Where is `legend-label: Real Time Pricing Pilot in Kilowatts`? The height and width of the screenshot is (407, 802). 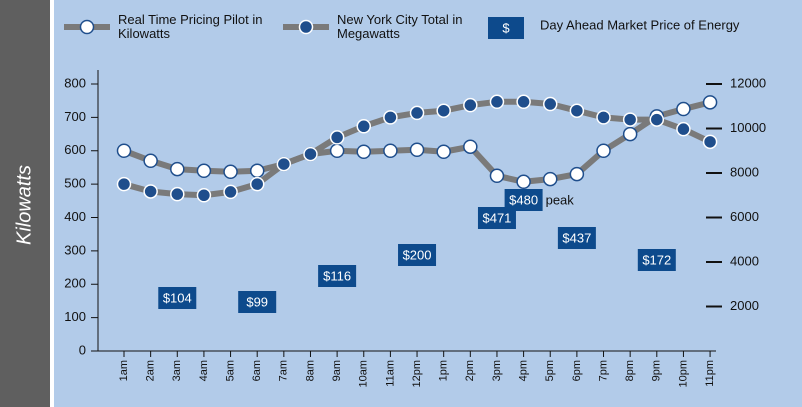
legend-label: Real Time Pricing Pilot in Kilowatts is located at coordinates (190, 27).